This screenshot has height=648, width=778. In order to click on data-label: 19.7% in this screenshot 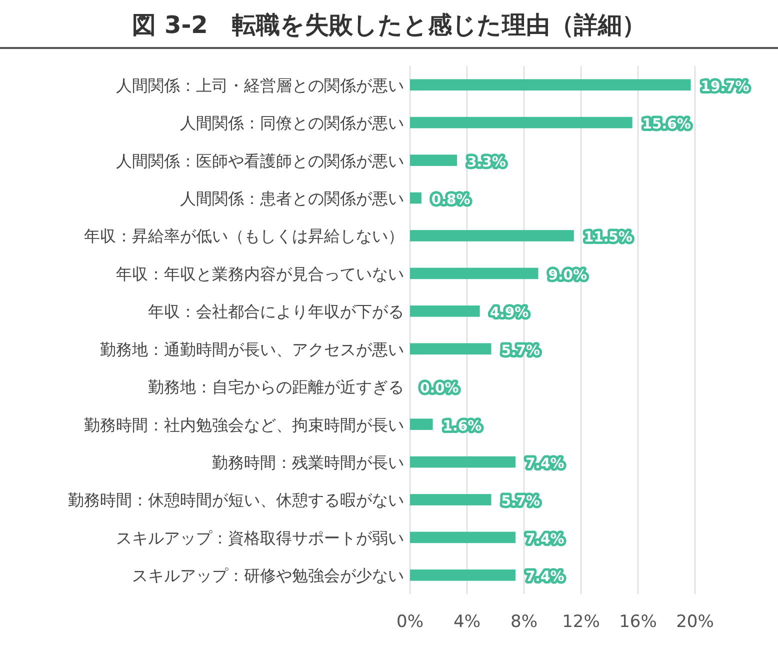, I will do `click(725, 86)`.